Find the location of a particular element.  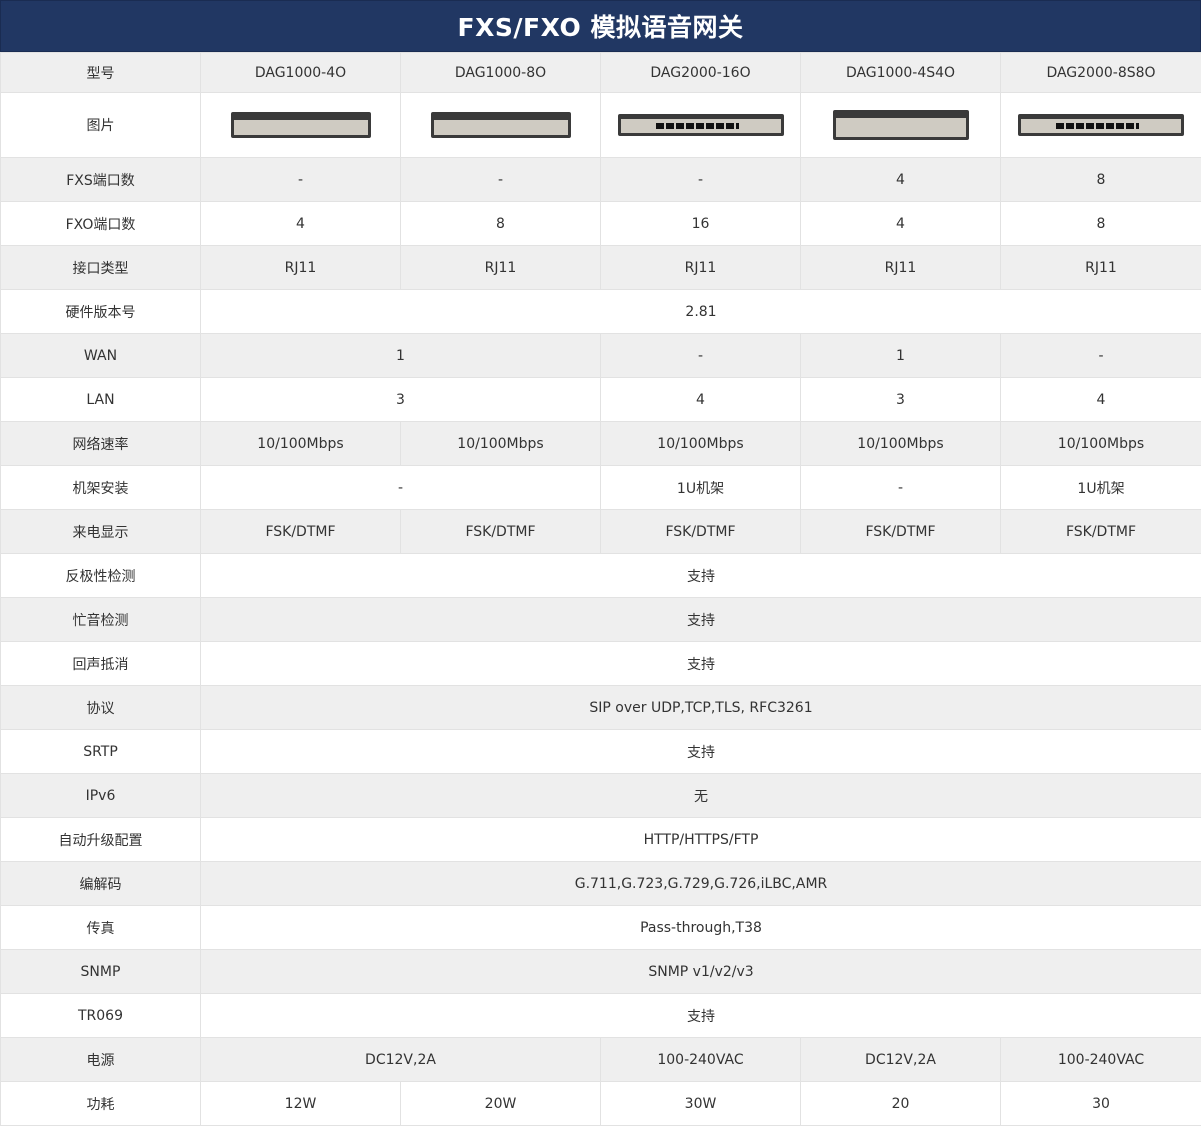

spec-row: SRTP 支持 is located at coordinates (600, 751).